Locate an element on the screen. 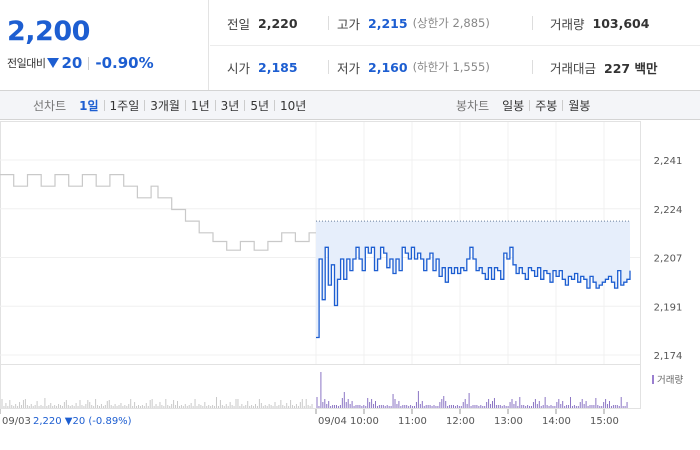 This screenshot has width=700, height=450. line-chart-periods: 선차트 1일 1주일 3개월 1년 3년 5년 10년 is located at coordinates (172, 105).